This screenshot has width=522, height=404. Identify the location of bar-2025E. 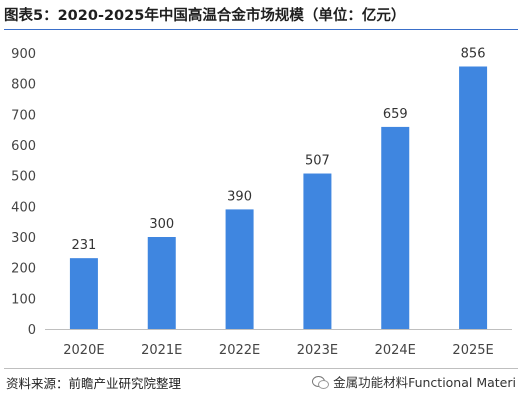
(473, 197).